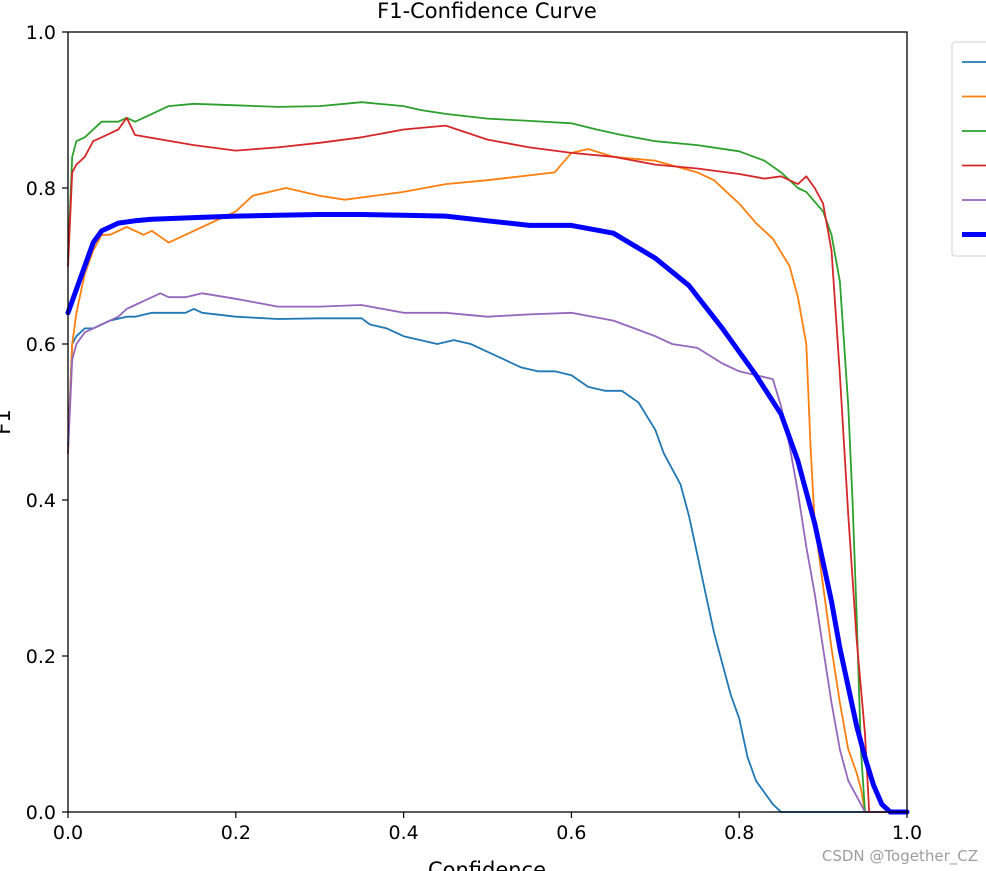  What do you see at coordinates (41, 345) in the screenshot?
I see `y-tick-label: 0.6` at bounding box center [41, 345].